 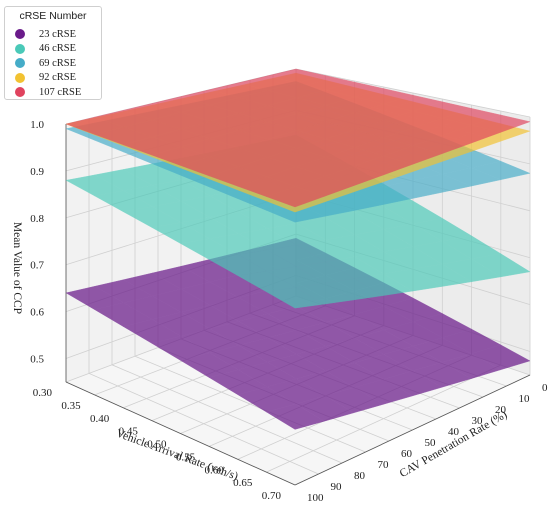 I want to click on y-axis-line, so click(x=412, y=430).